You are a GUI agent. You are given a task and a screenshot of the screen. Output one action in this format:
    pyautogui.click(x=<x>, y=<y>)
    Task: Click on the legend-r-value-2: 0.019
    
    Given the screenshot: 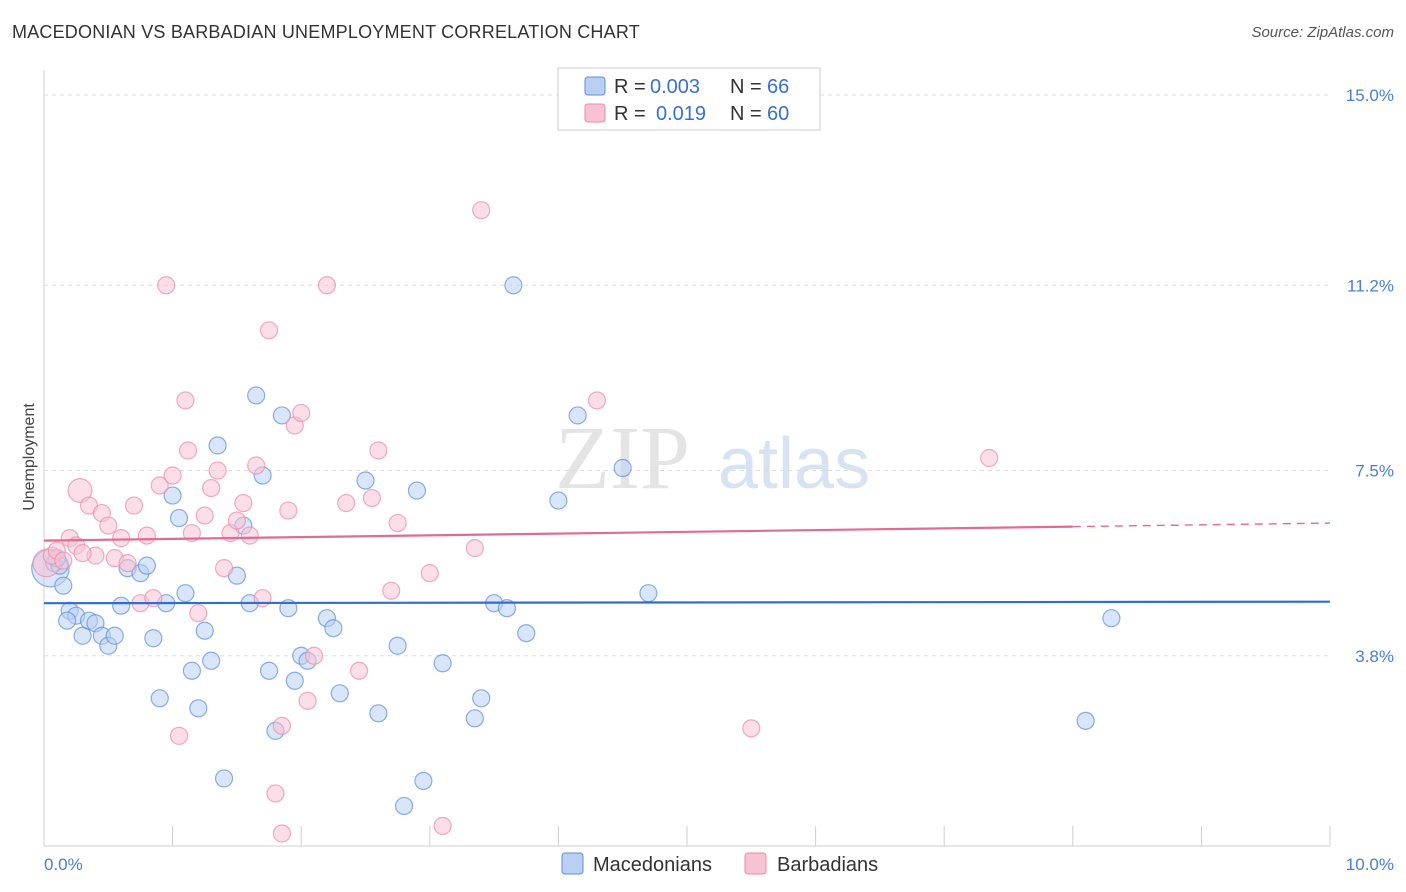 What is the action you would take?
    pyautogui.click(x=681, y=114)
    